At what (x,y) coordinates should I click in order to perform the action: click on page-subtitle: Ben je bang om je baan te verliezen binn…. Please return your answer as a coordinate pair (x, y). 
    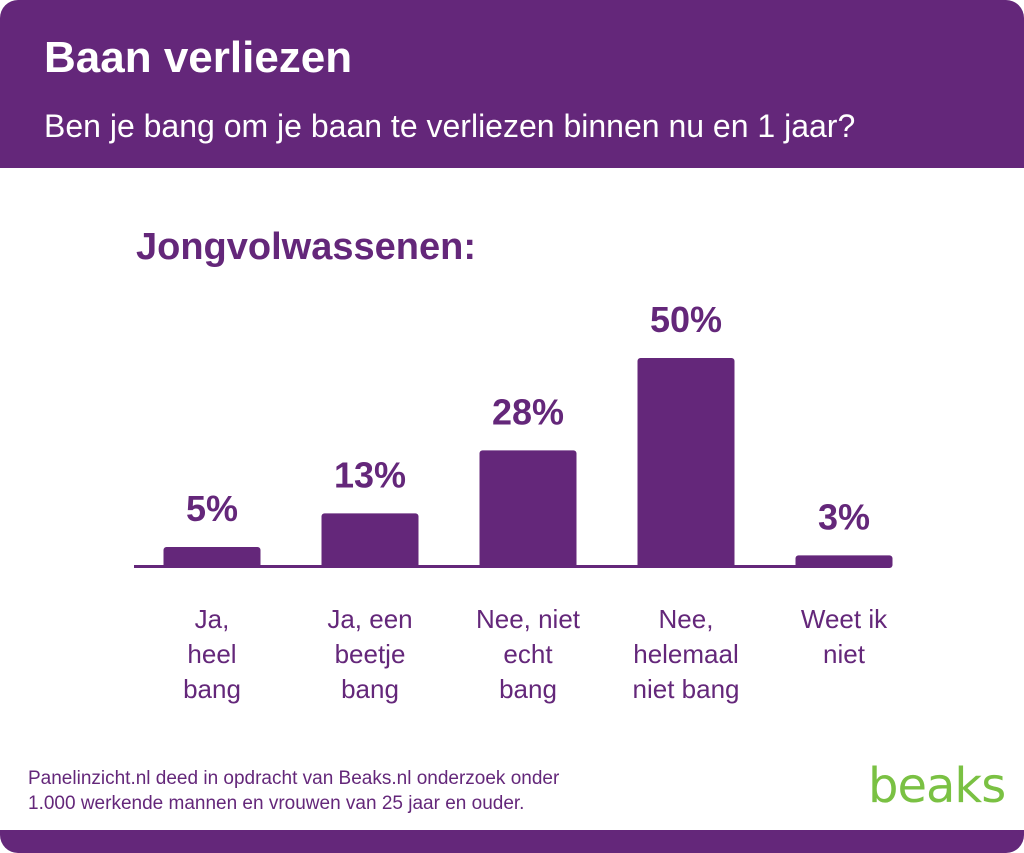
    Looking at the image, I should click on (450, 126).